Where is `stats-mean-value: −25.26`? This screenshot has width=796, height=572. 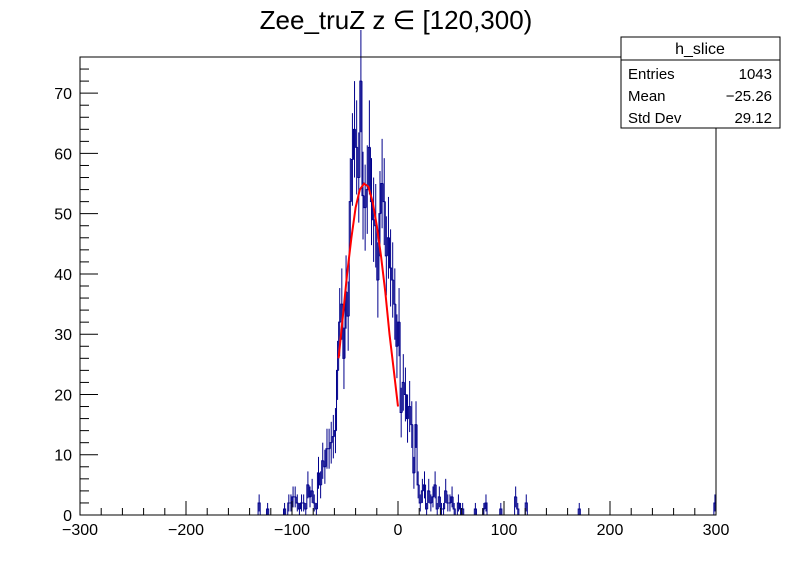 stats-mean-value: −25.26 is located at coordinates (749, 96).